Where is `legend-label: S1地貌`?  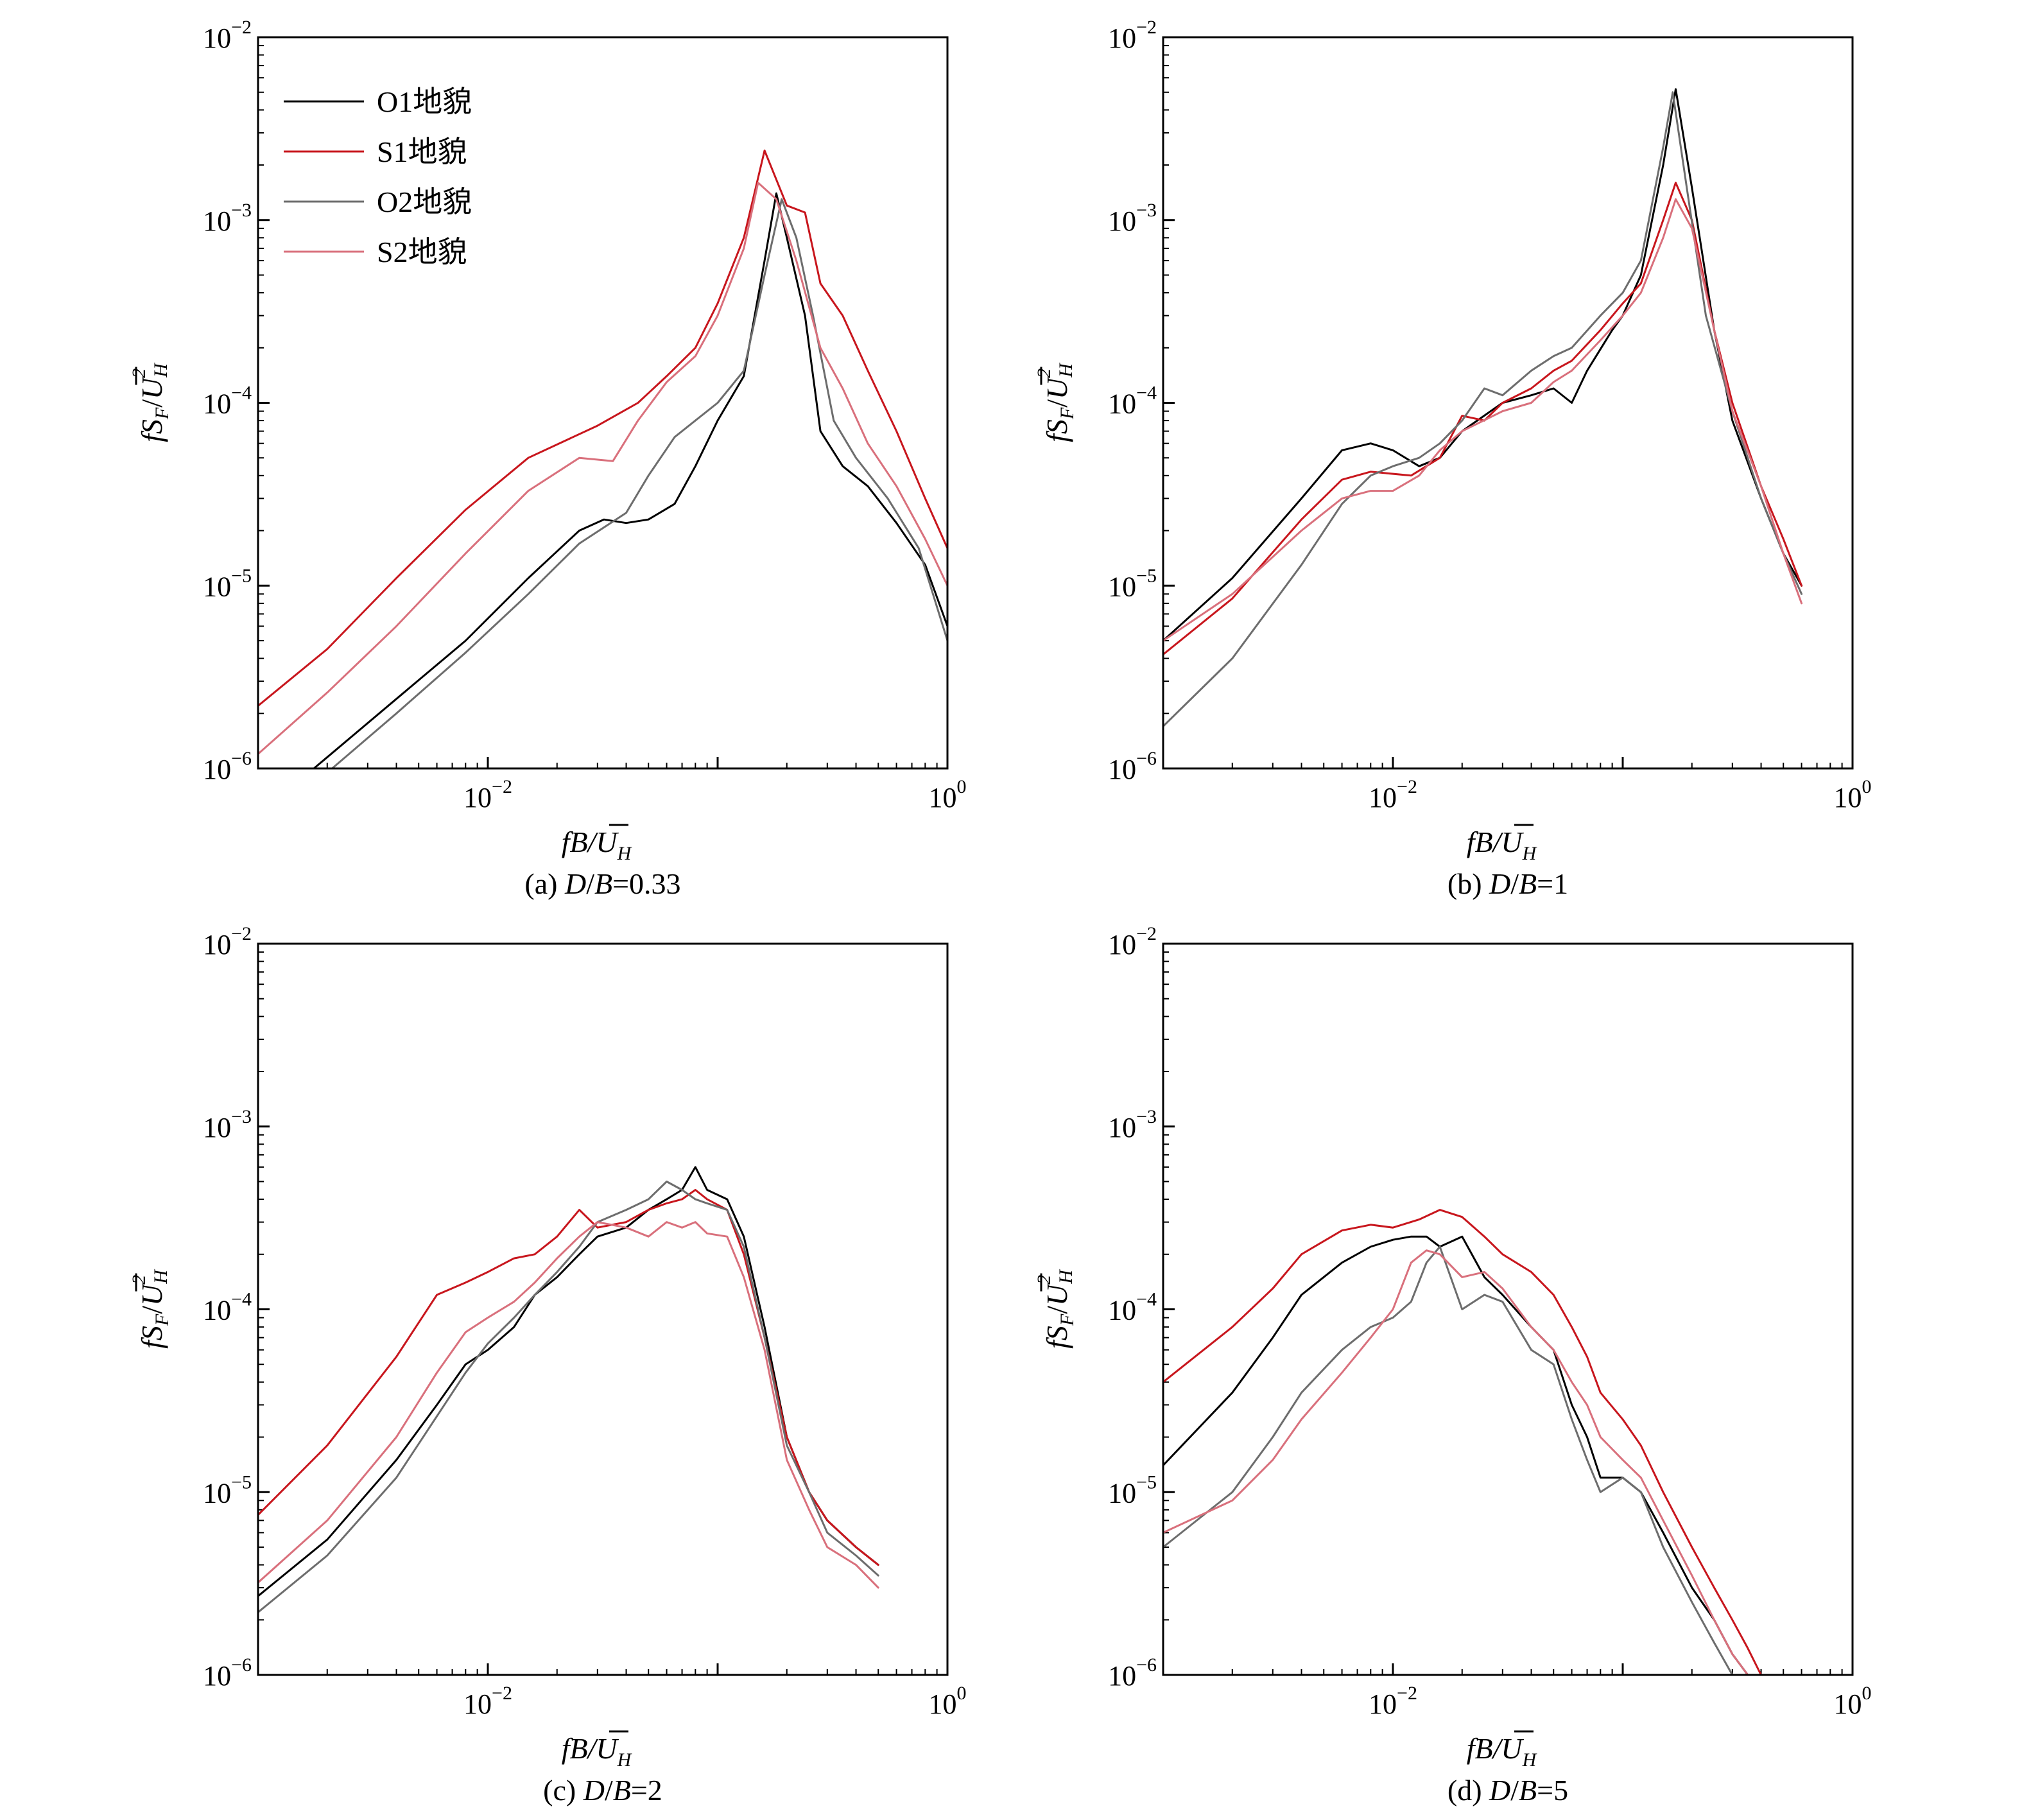
legend-label: S1地貌 is located at coordinates (422, 151).